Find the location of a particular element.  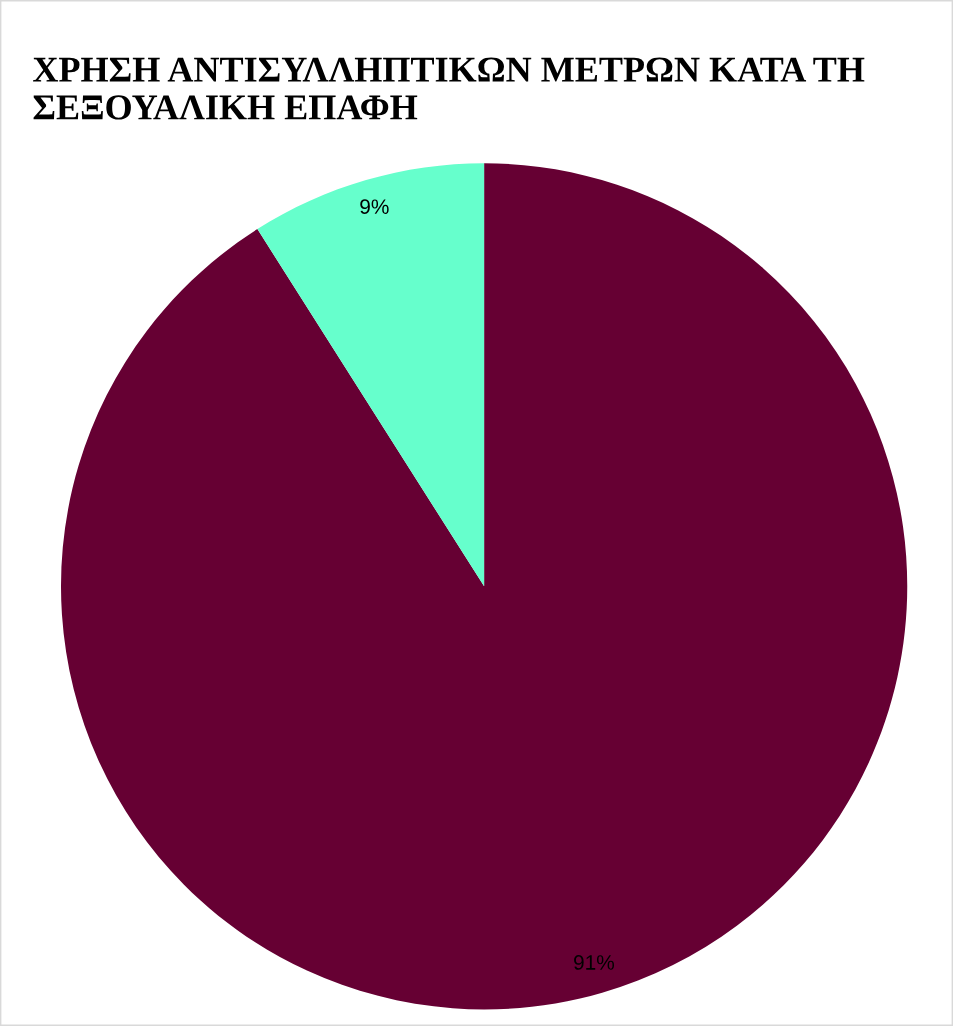

data-label: 91% is located at coordinates (594, 962).